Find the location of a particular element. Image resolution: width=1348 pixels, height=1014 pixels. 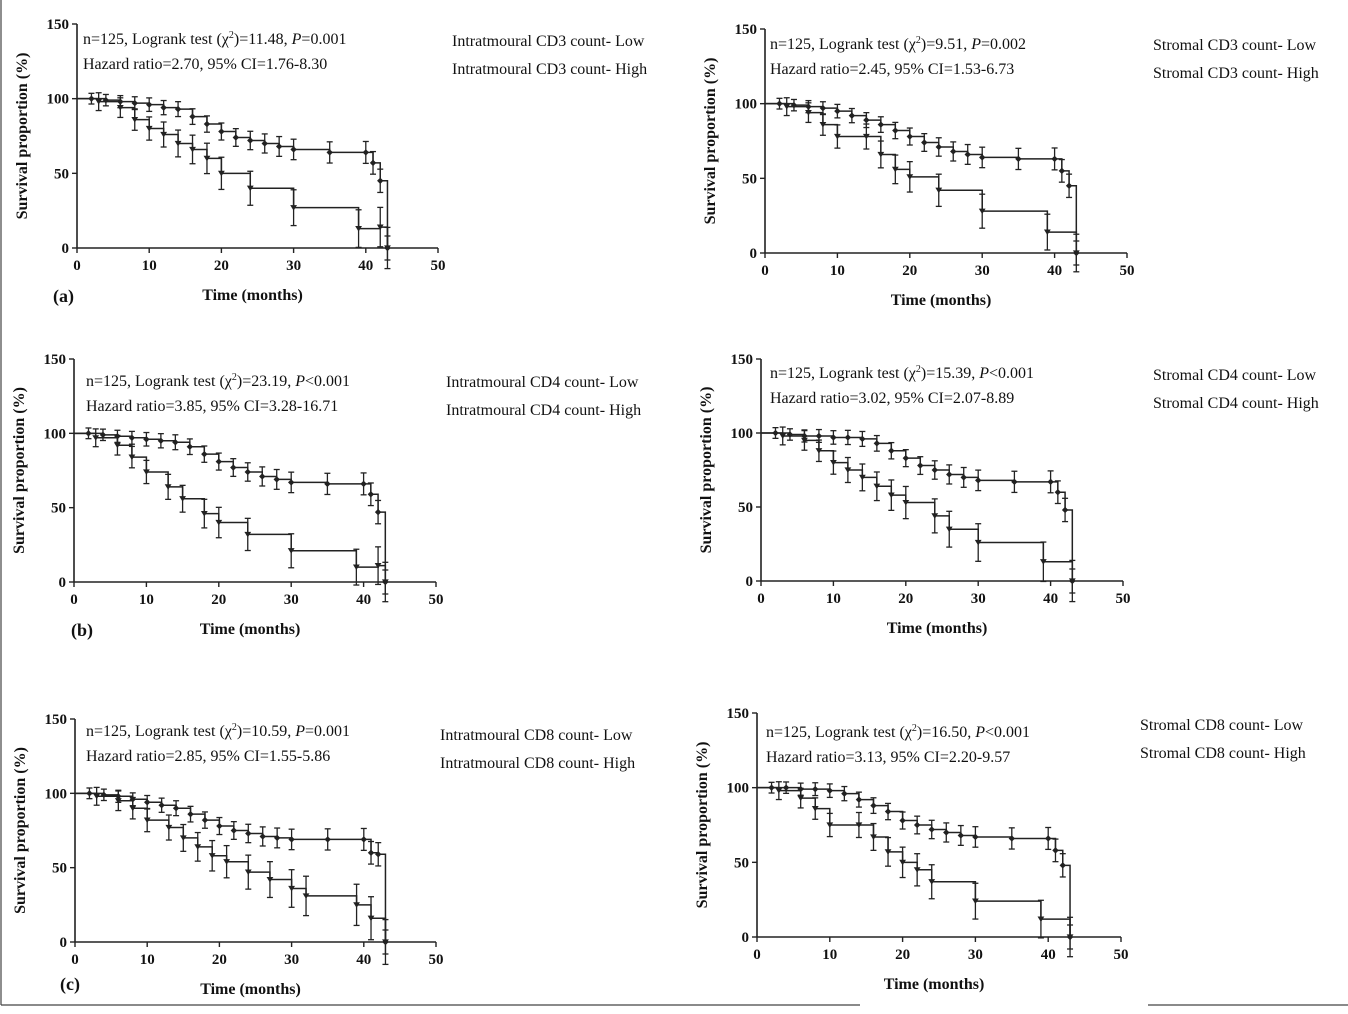

km-series-low is located at coordinates (922, 181).